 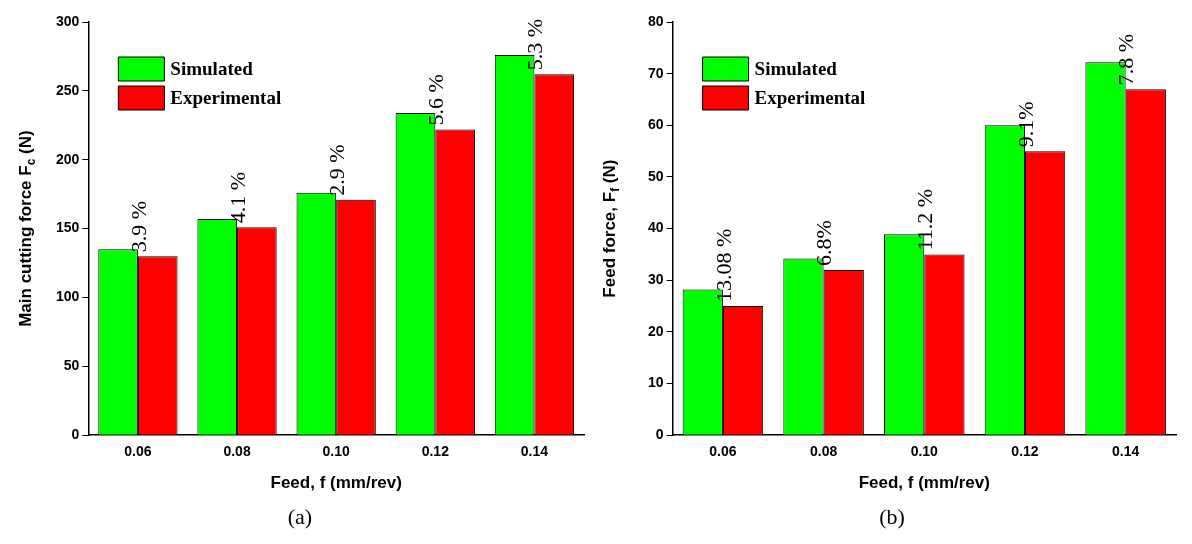 What do you see at coordinates (655, 72) in the screenshot?
I see `y-tick-label: 70` at bounding box center [655, 72].